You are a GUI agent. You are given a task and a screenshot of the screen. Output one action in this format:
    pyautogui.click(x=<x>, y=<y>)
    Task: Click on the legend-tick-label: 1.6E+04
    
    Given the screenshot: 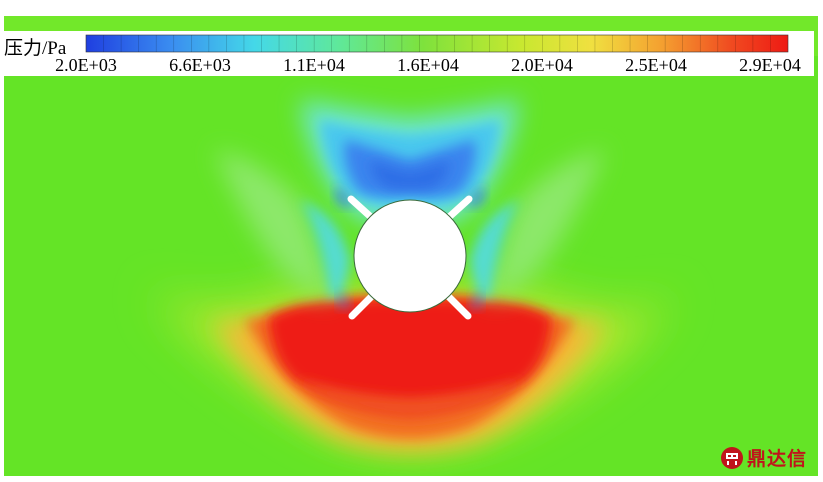 What is the action you would take?
    pyautogui.click(x=428, y=65)
    